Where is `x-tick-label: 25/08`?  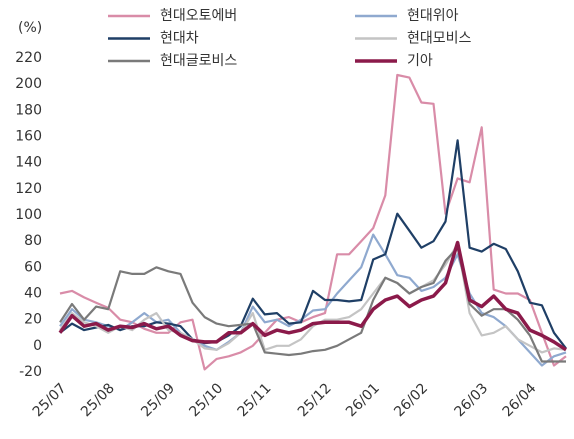 x-tick-label: 25/08 is located at coordinates (98, 400).